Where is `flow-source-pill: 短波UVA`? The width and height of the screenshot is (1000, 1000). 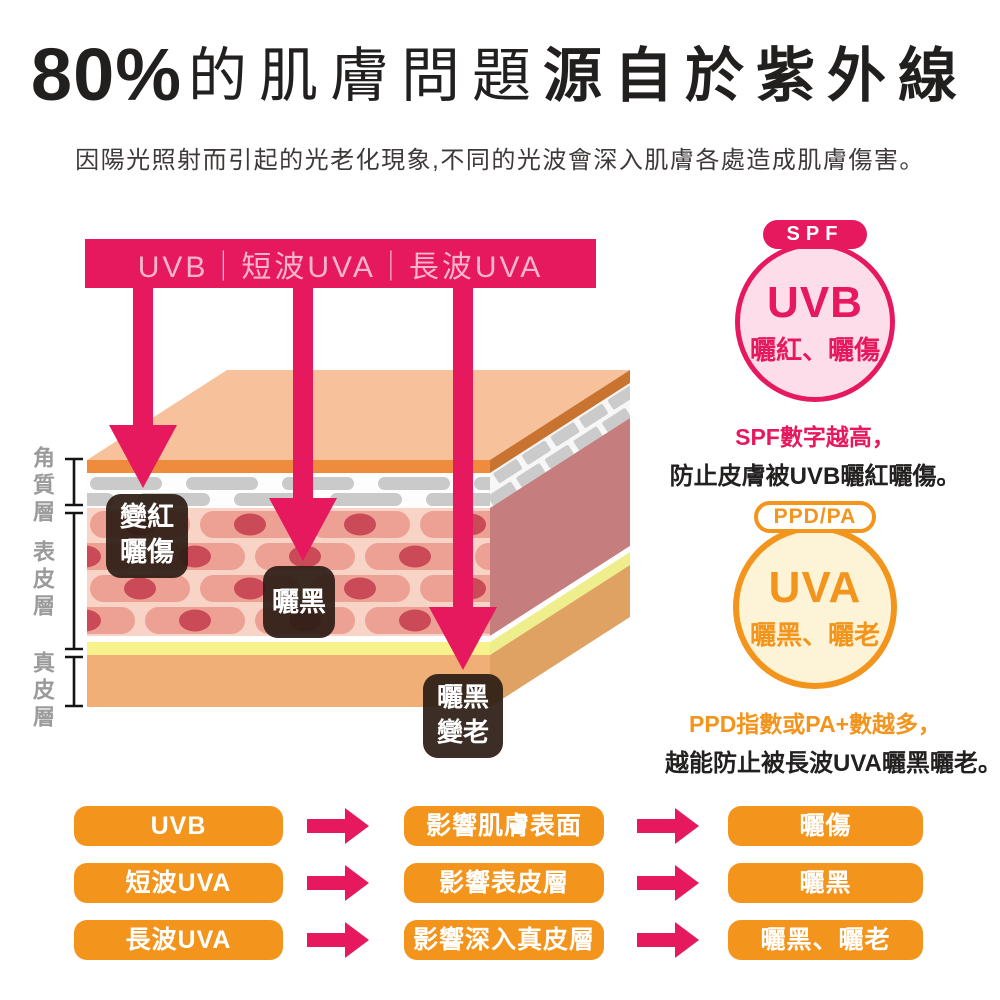
flow-source-pill: 短波UVA is located at coordinates (178, 883).